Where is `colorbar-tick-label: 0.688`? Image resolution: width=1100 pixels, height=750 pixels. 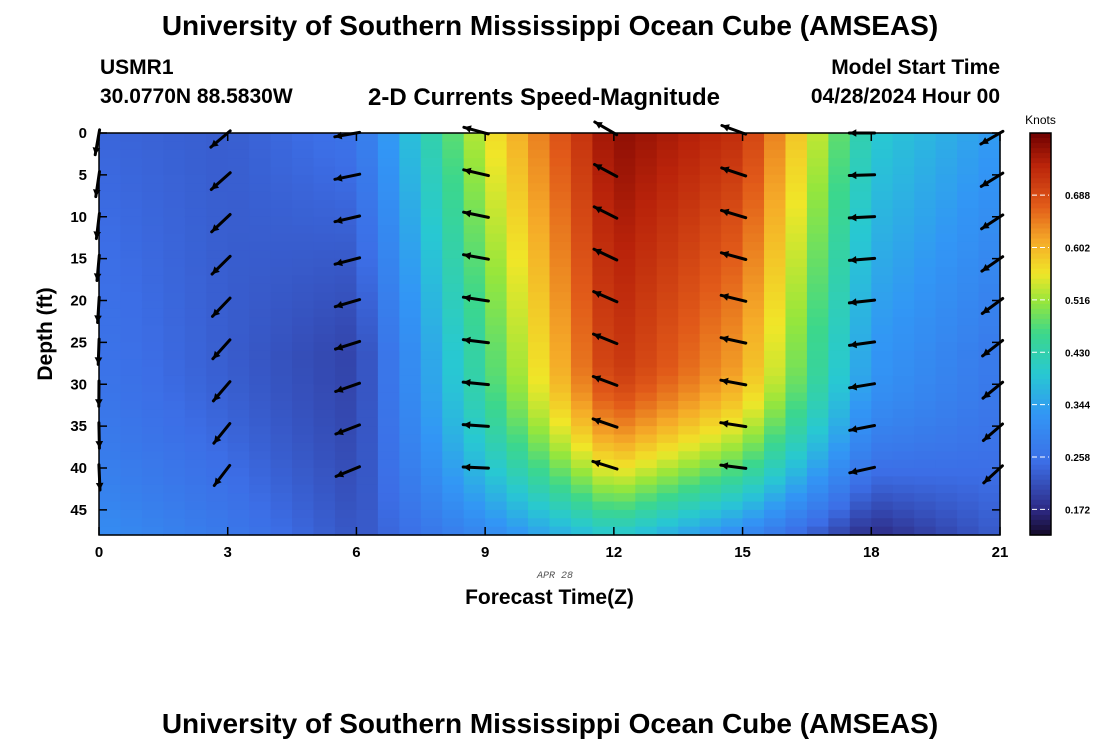 colorbar-tick-label: 0.688 is located at coordinates (1077, 196).